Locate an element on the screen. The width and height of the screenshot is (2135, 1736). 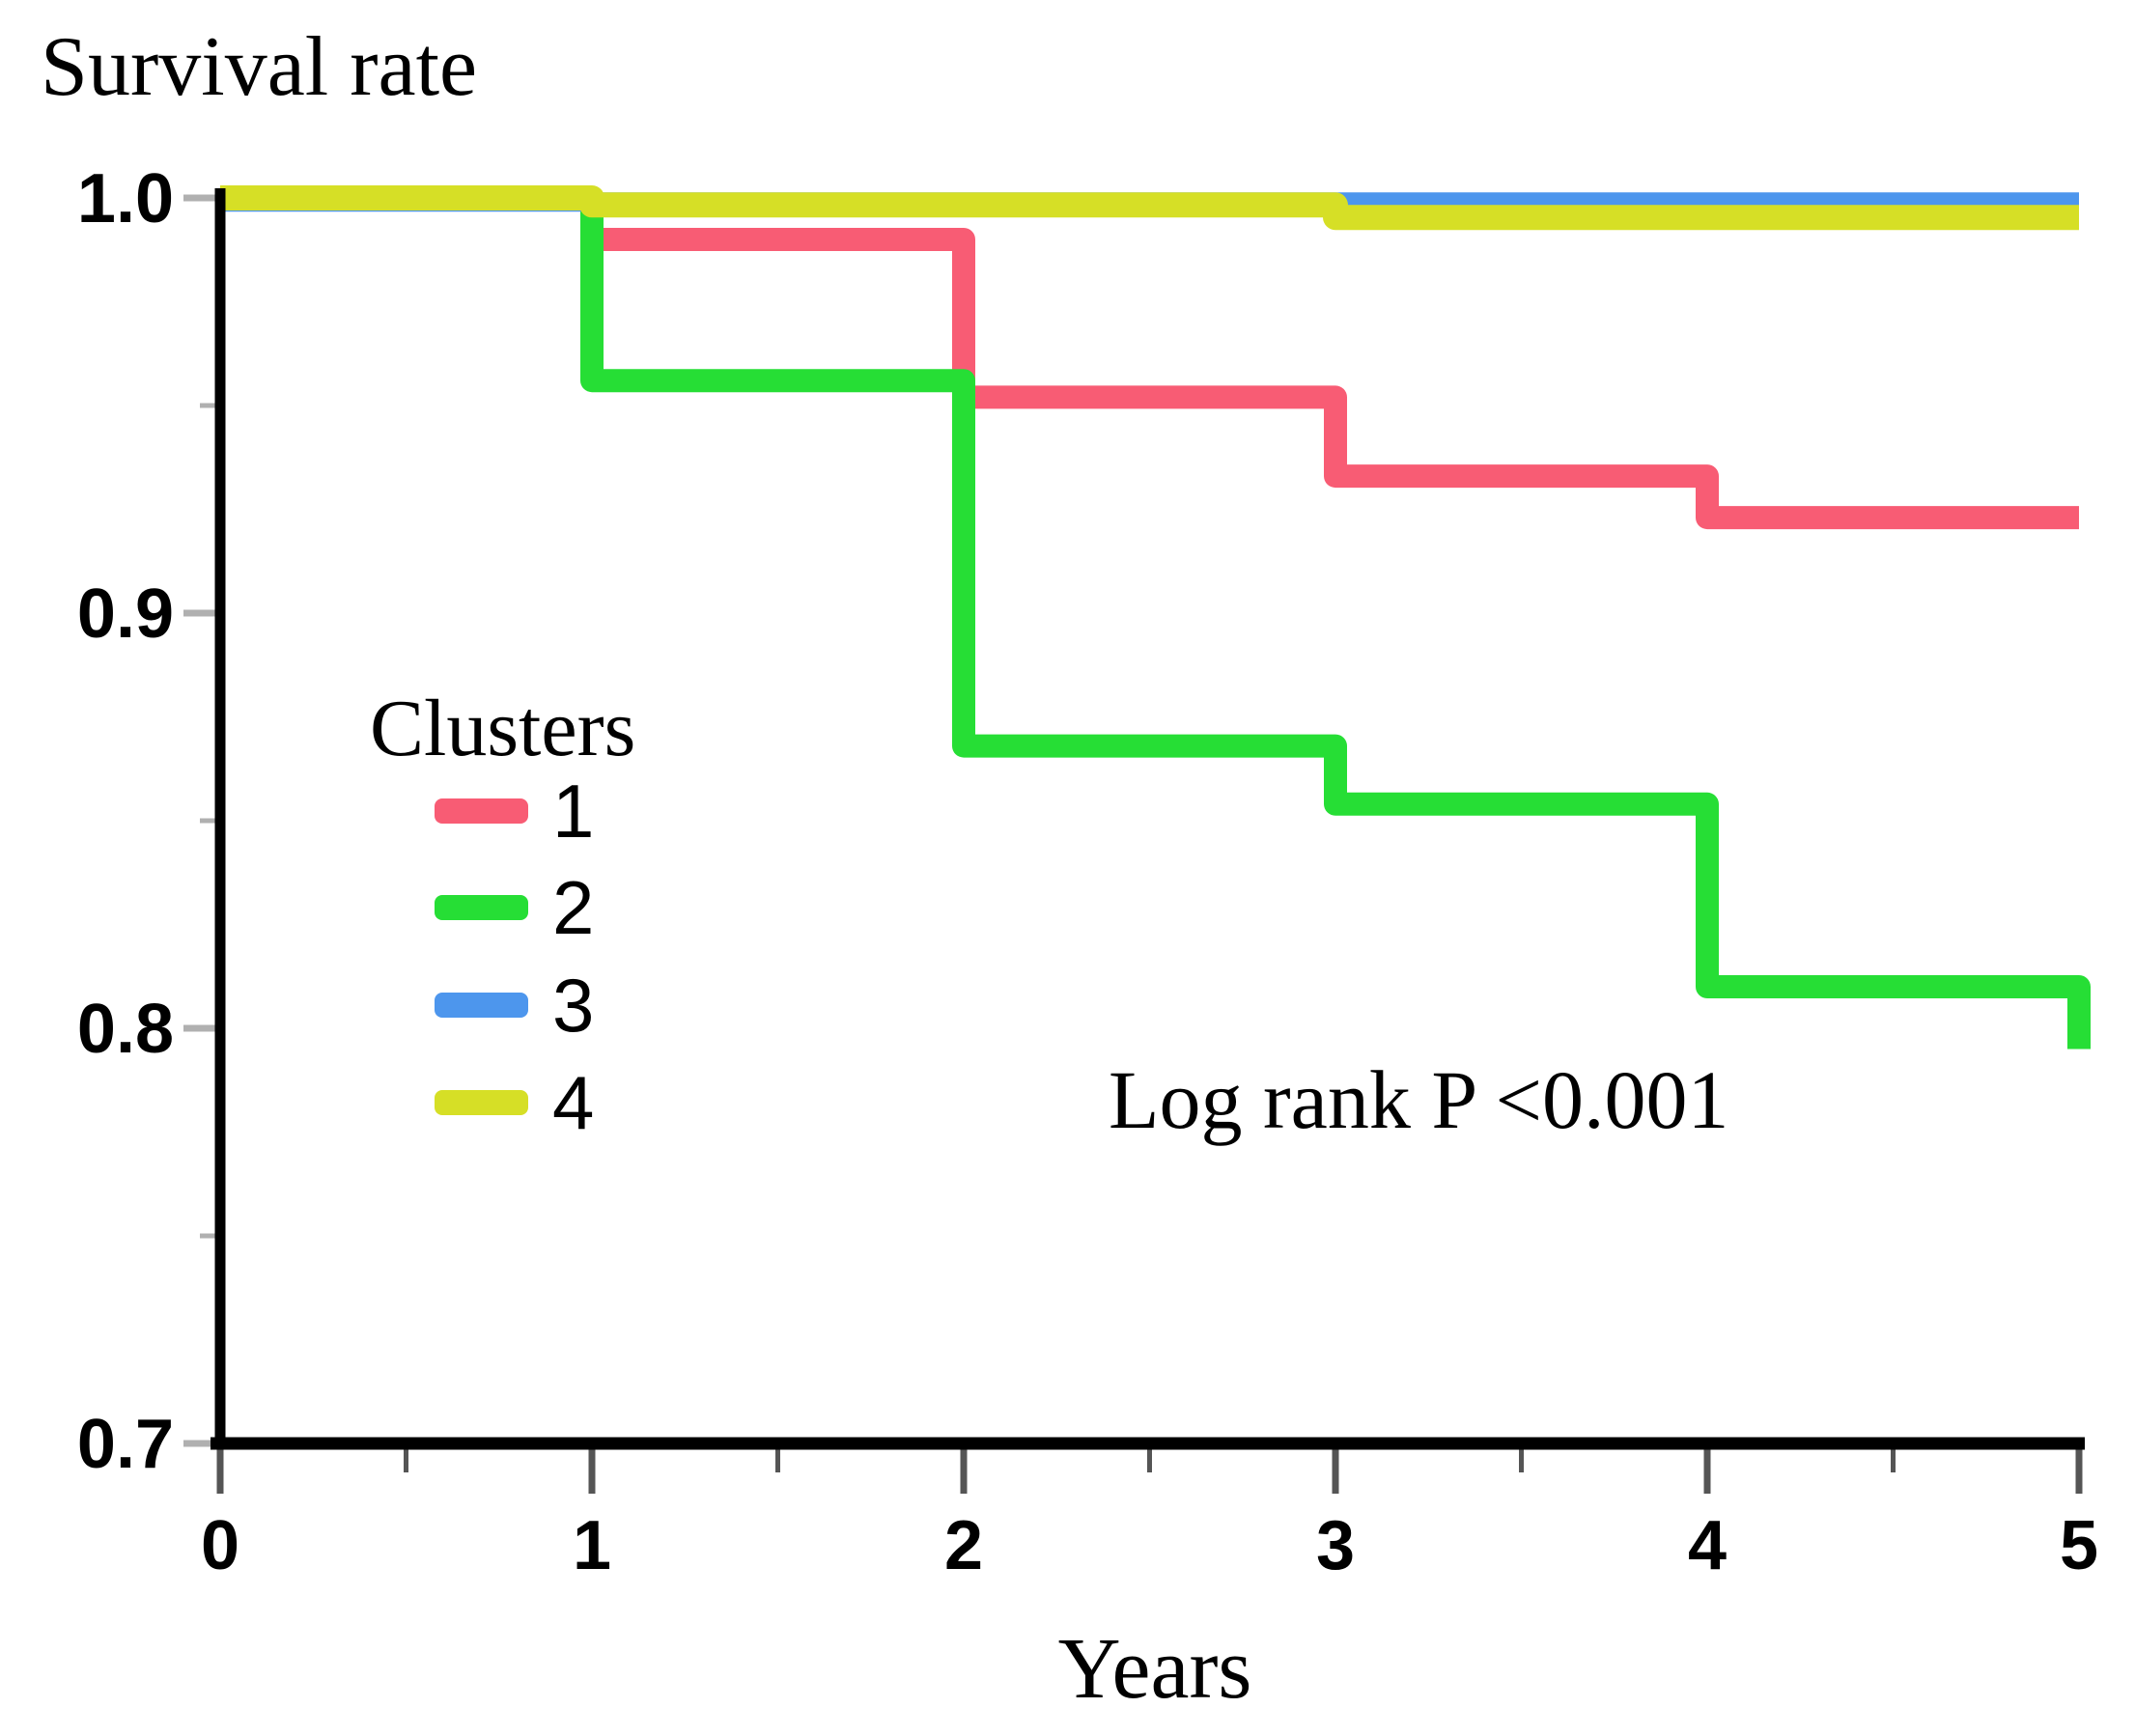
x-tick-label-4: 4 is located at coordinates (1707, 1546).